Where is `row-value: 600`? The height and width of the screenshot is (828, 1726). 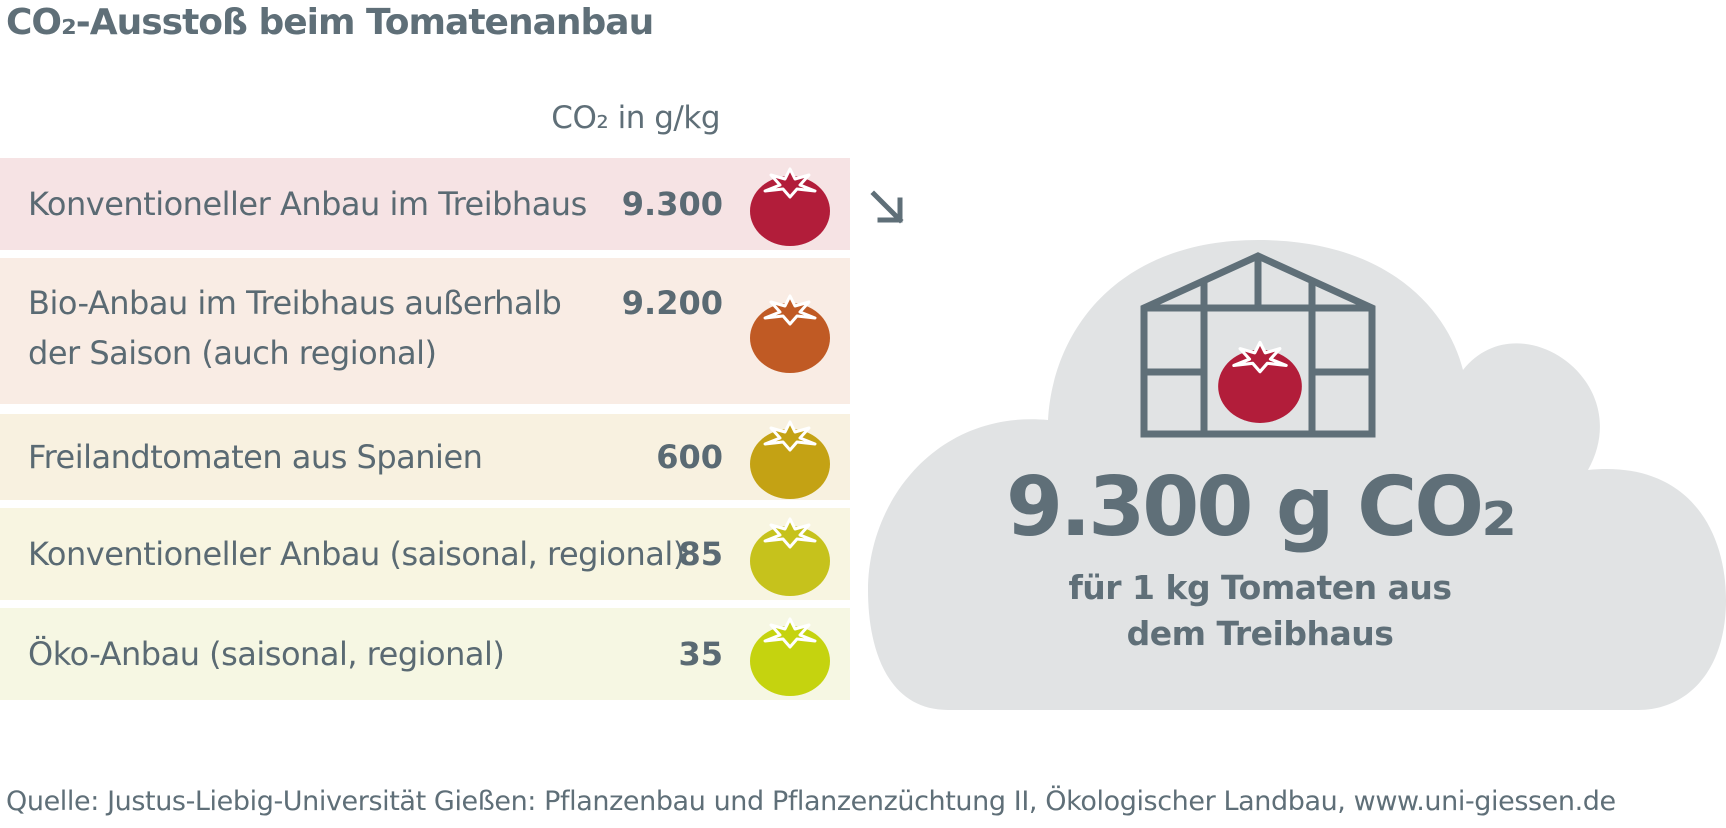 row-value: 600 is located at coordinates (689, 457).